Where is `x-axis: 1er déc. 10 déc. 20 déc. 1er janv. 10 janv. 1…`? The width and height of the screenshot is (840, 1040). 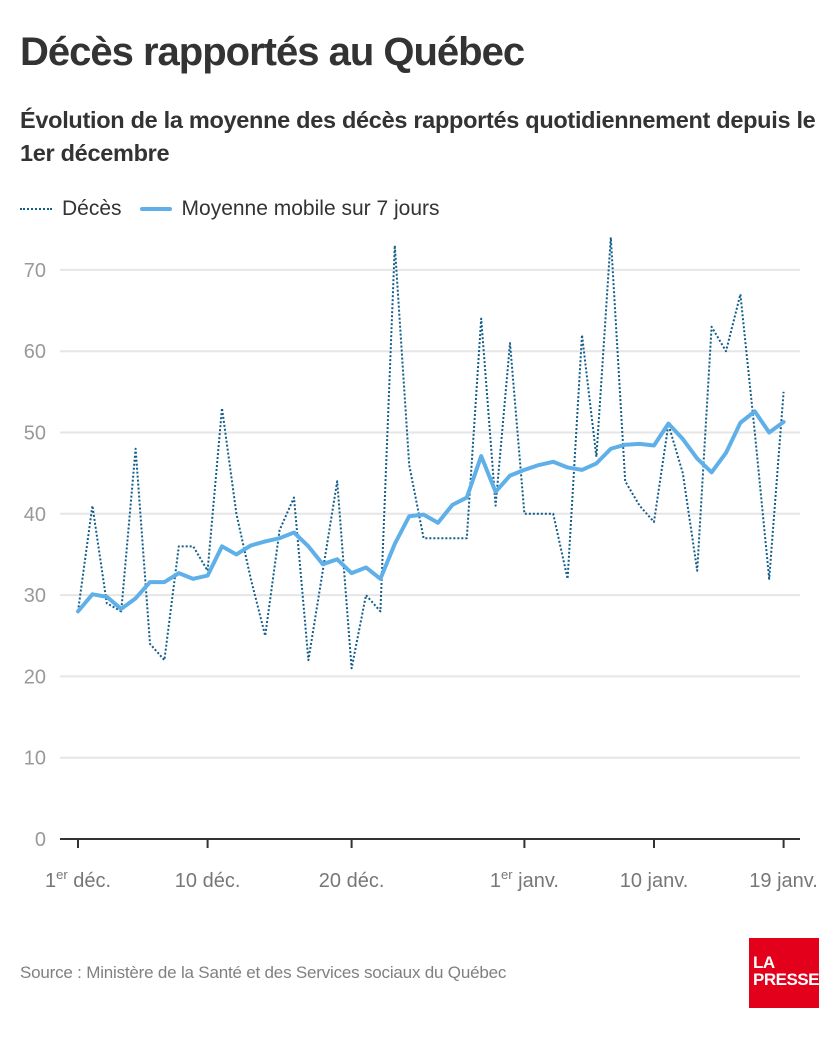
x-axis: 1er déc. 10 déc. 20 déc. 1er janv. 10 janv. 1… is located at coordinates (431, 865).